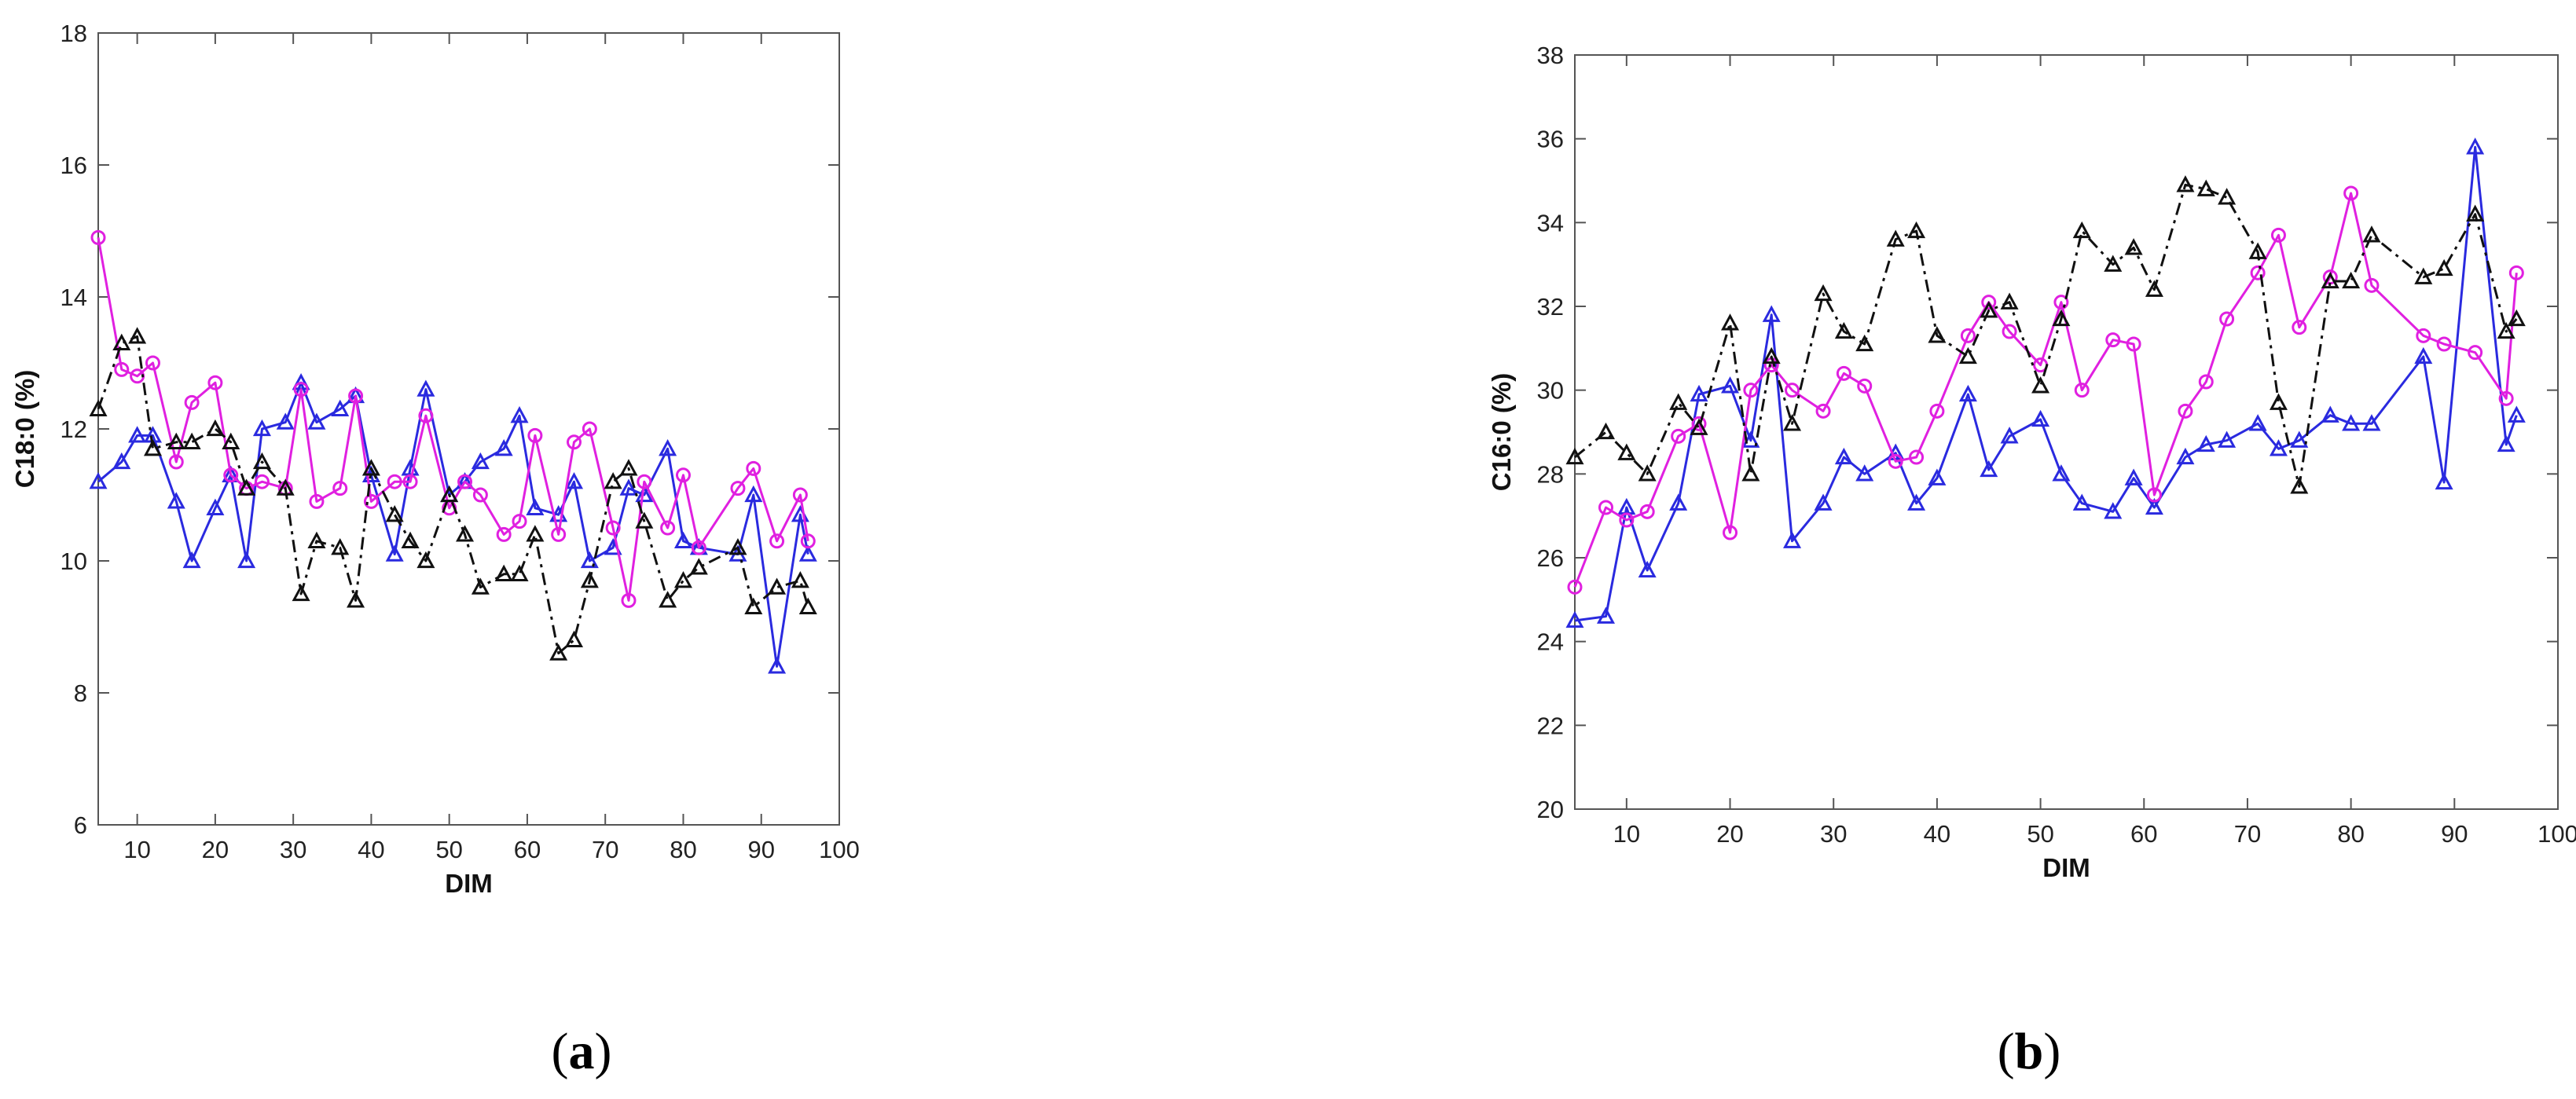  What do you see at coordinates (1834, 834) in the screenshot?
I see `chart-b-x-tick-label: 30` at bounding box center [1834, 834].